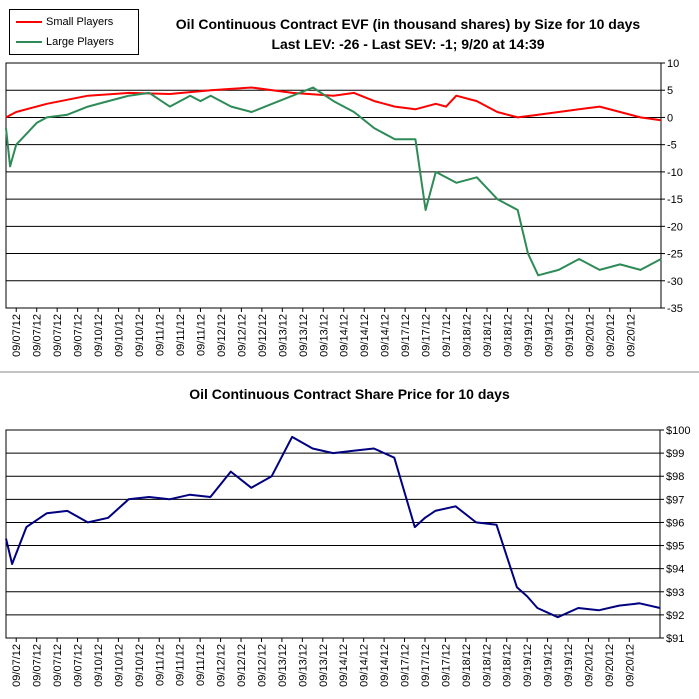 Image resolution: width=699 pixels, height=699 pixels. I want to click on chart-1-y-tick-label: -35, so click(675, 309).